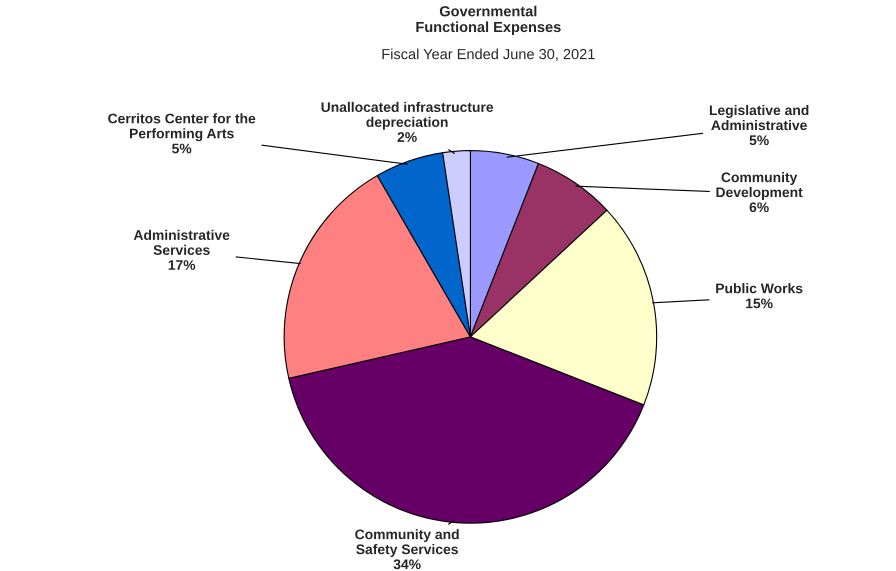 The image size is (896, 571). Describe the element at coordinates (759, 186) in the screenshot. I see `slice-label: Community Development` at that location.